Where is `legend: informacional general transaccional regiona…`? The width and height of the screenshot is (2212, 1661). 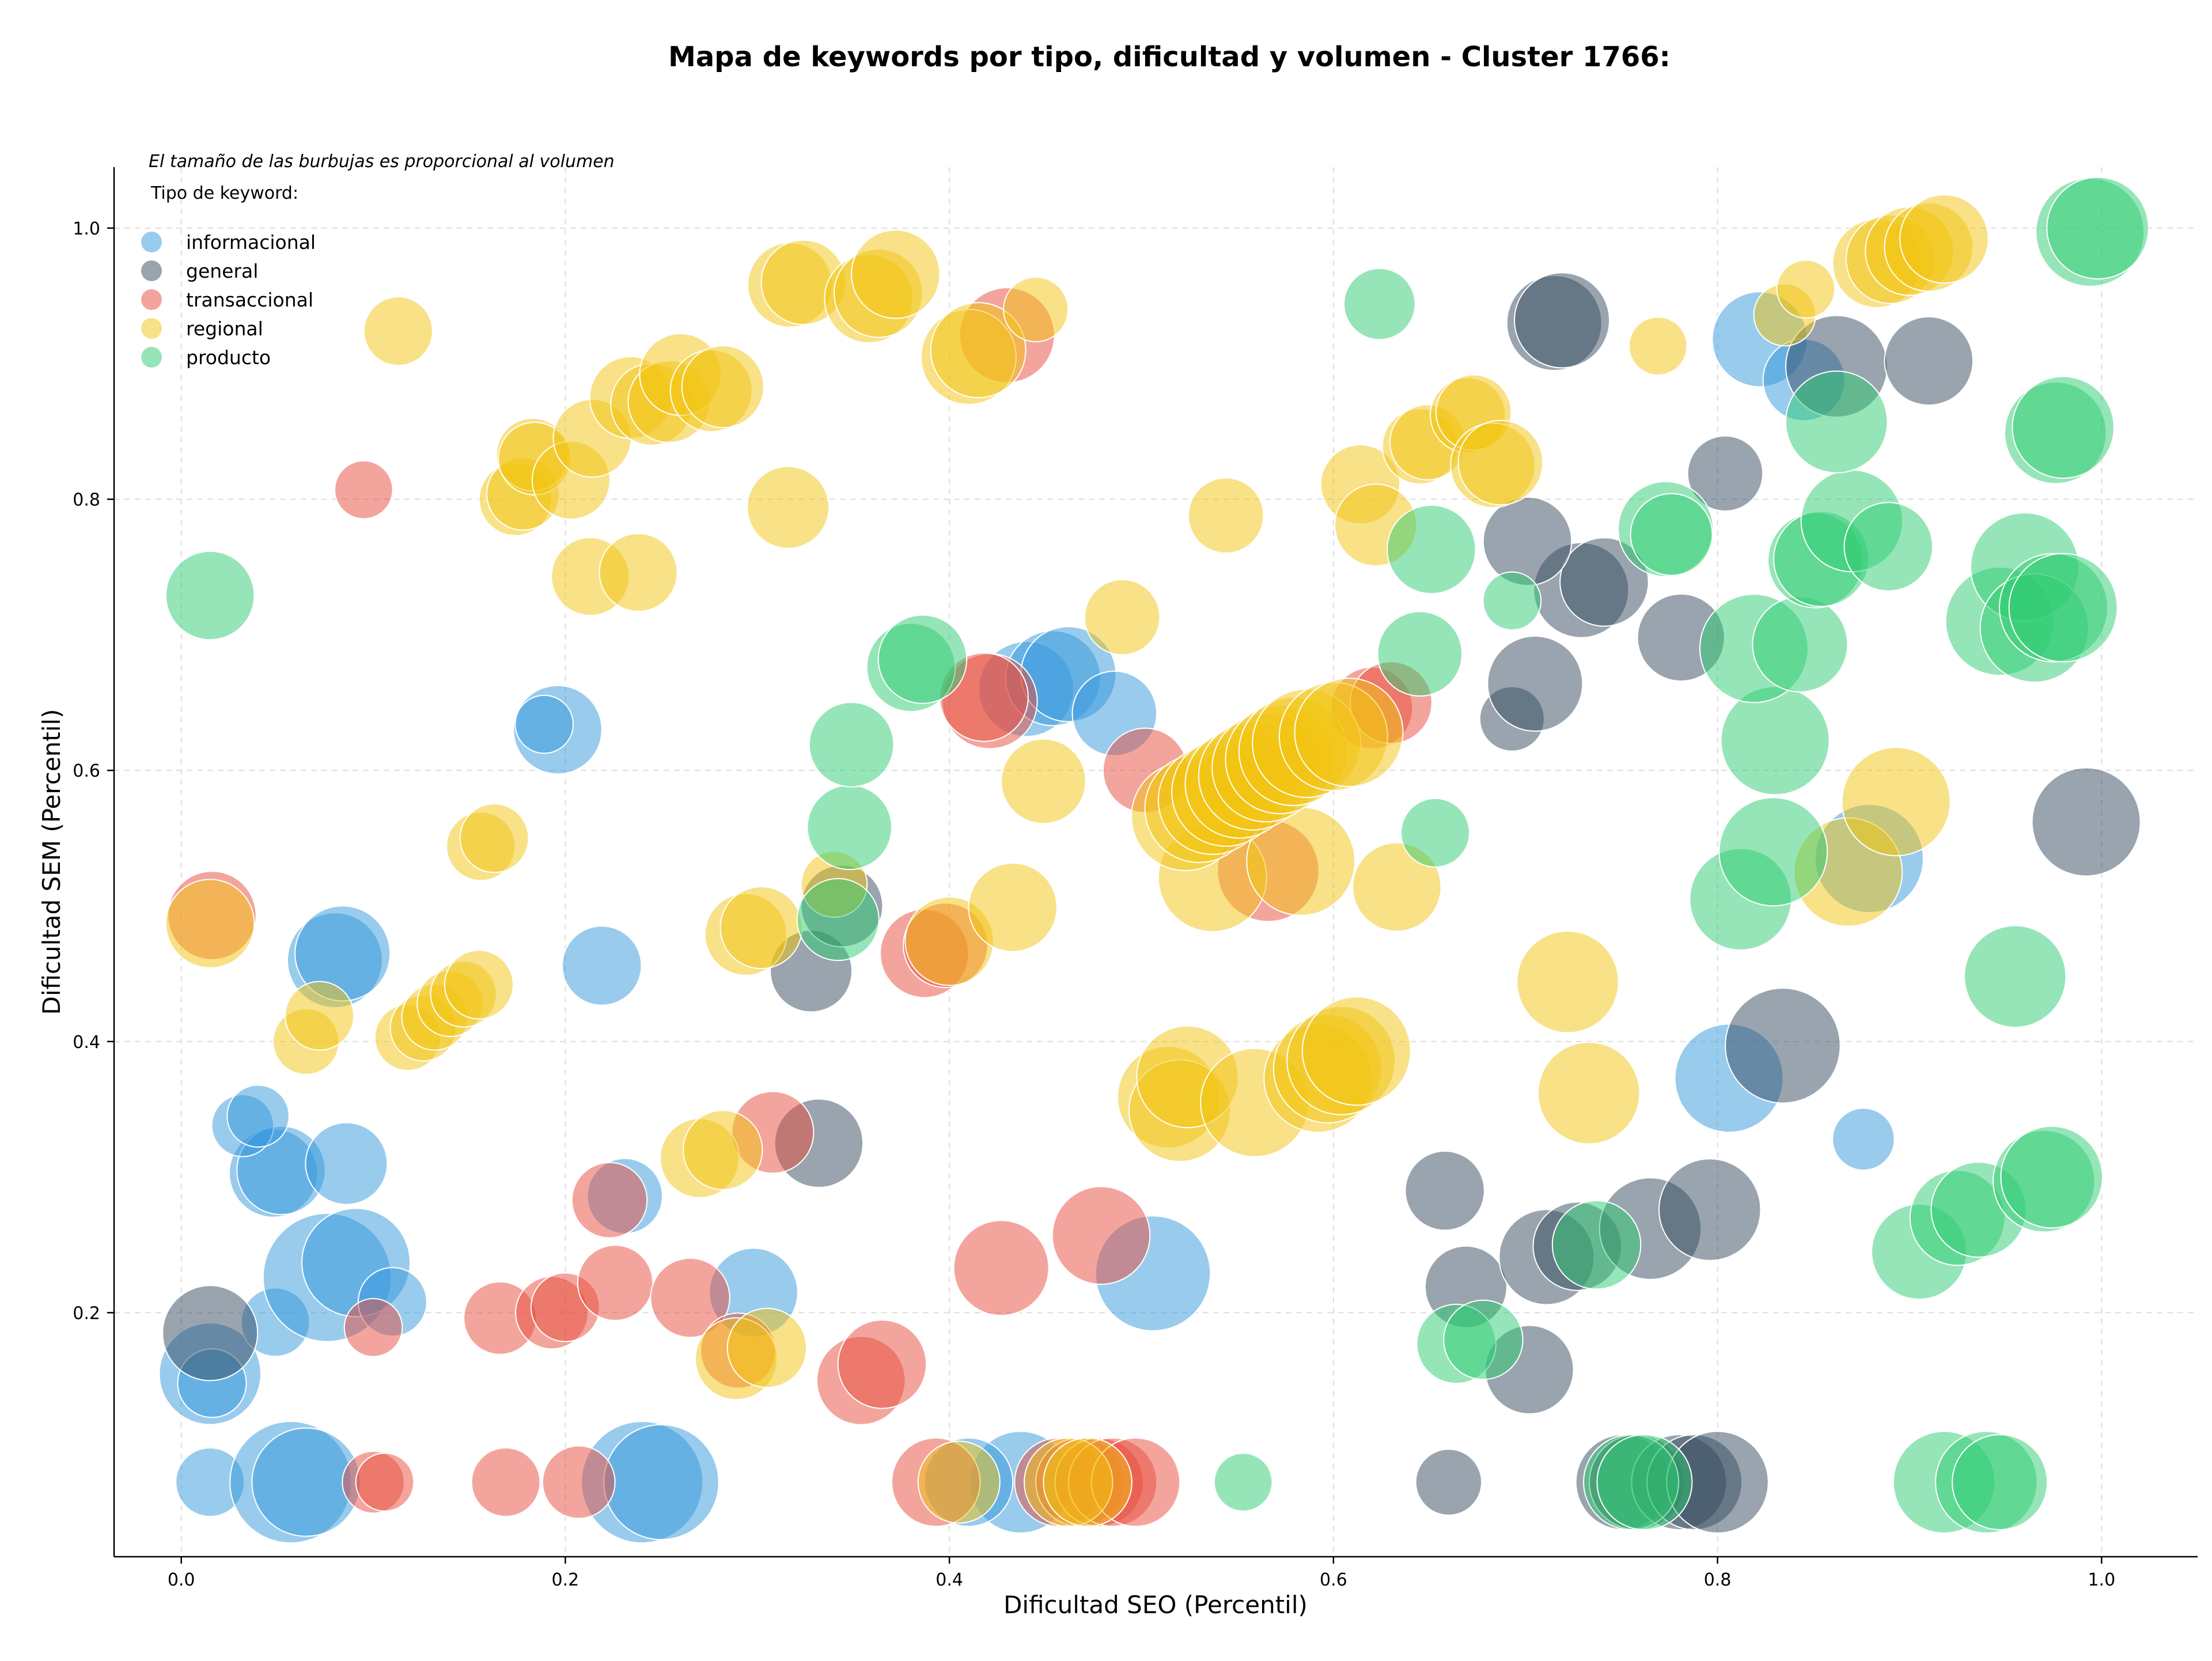 legend: informacional general transaccional regiona… is located at coordinates (228, 300).